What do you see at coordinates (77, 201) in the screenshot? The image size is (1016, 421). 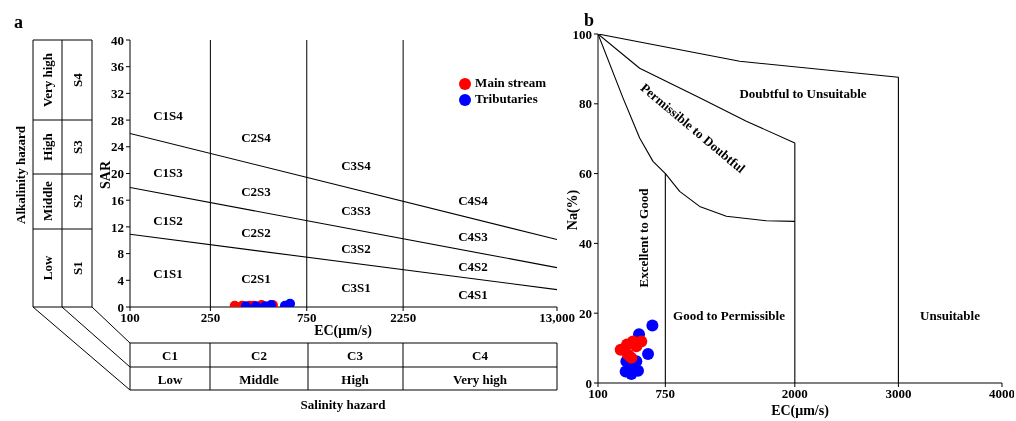 I see `text: S2` at bounding box center [77, 201].